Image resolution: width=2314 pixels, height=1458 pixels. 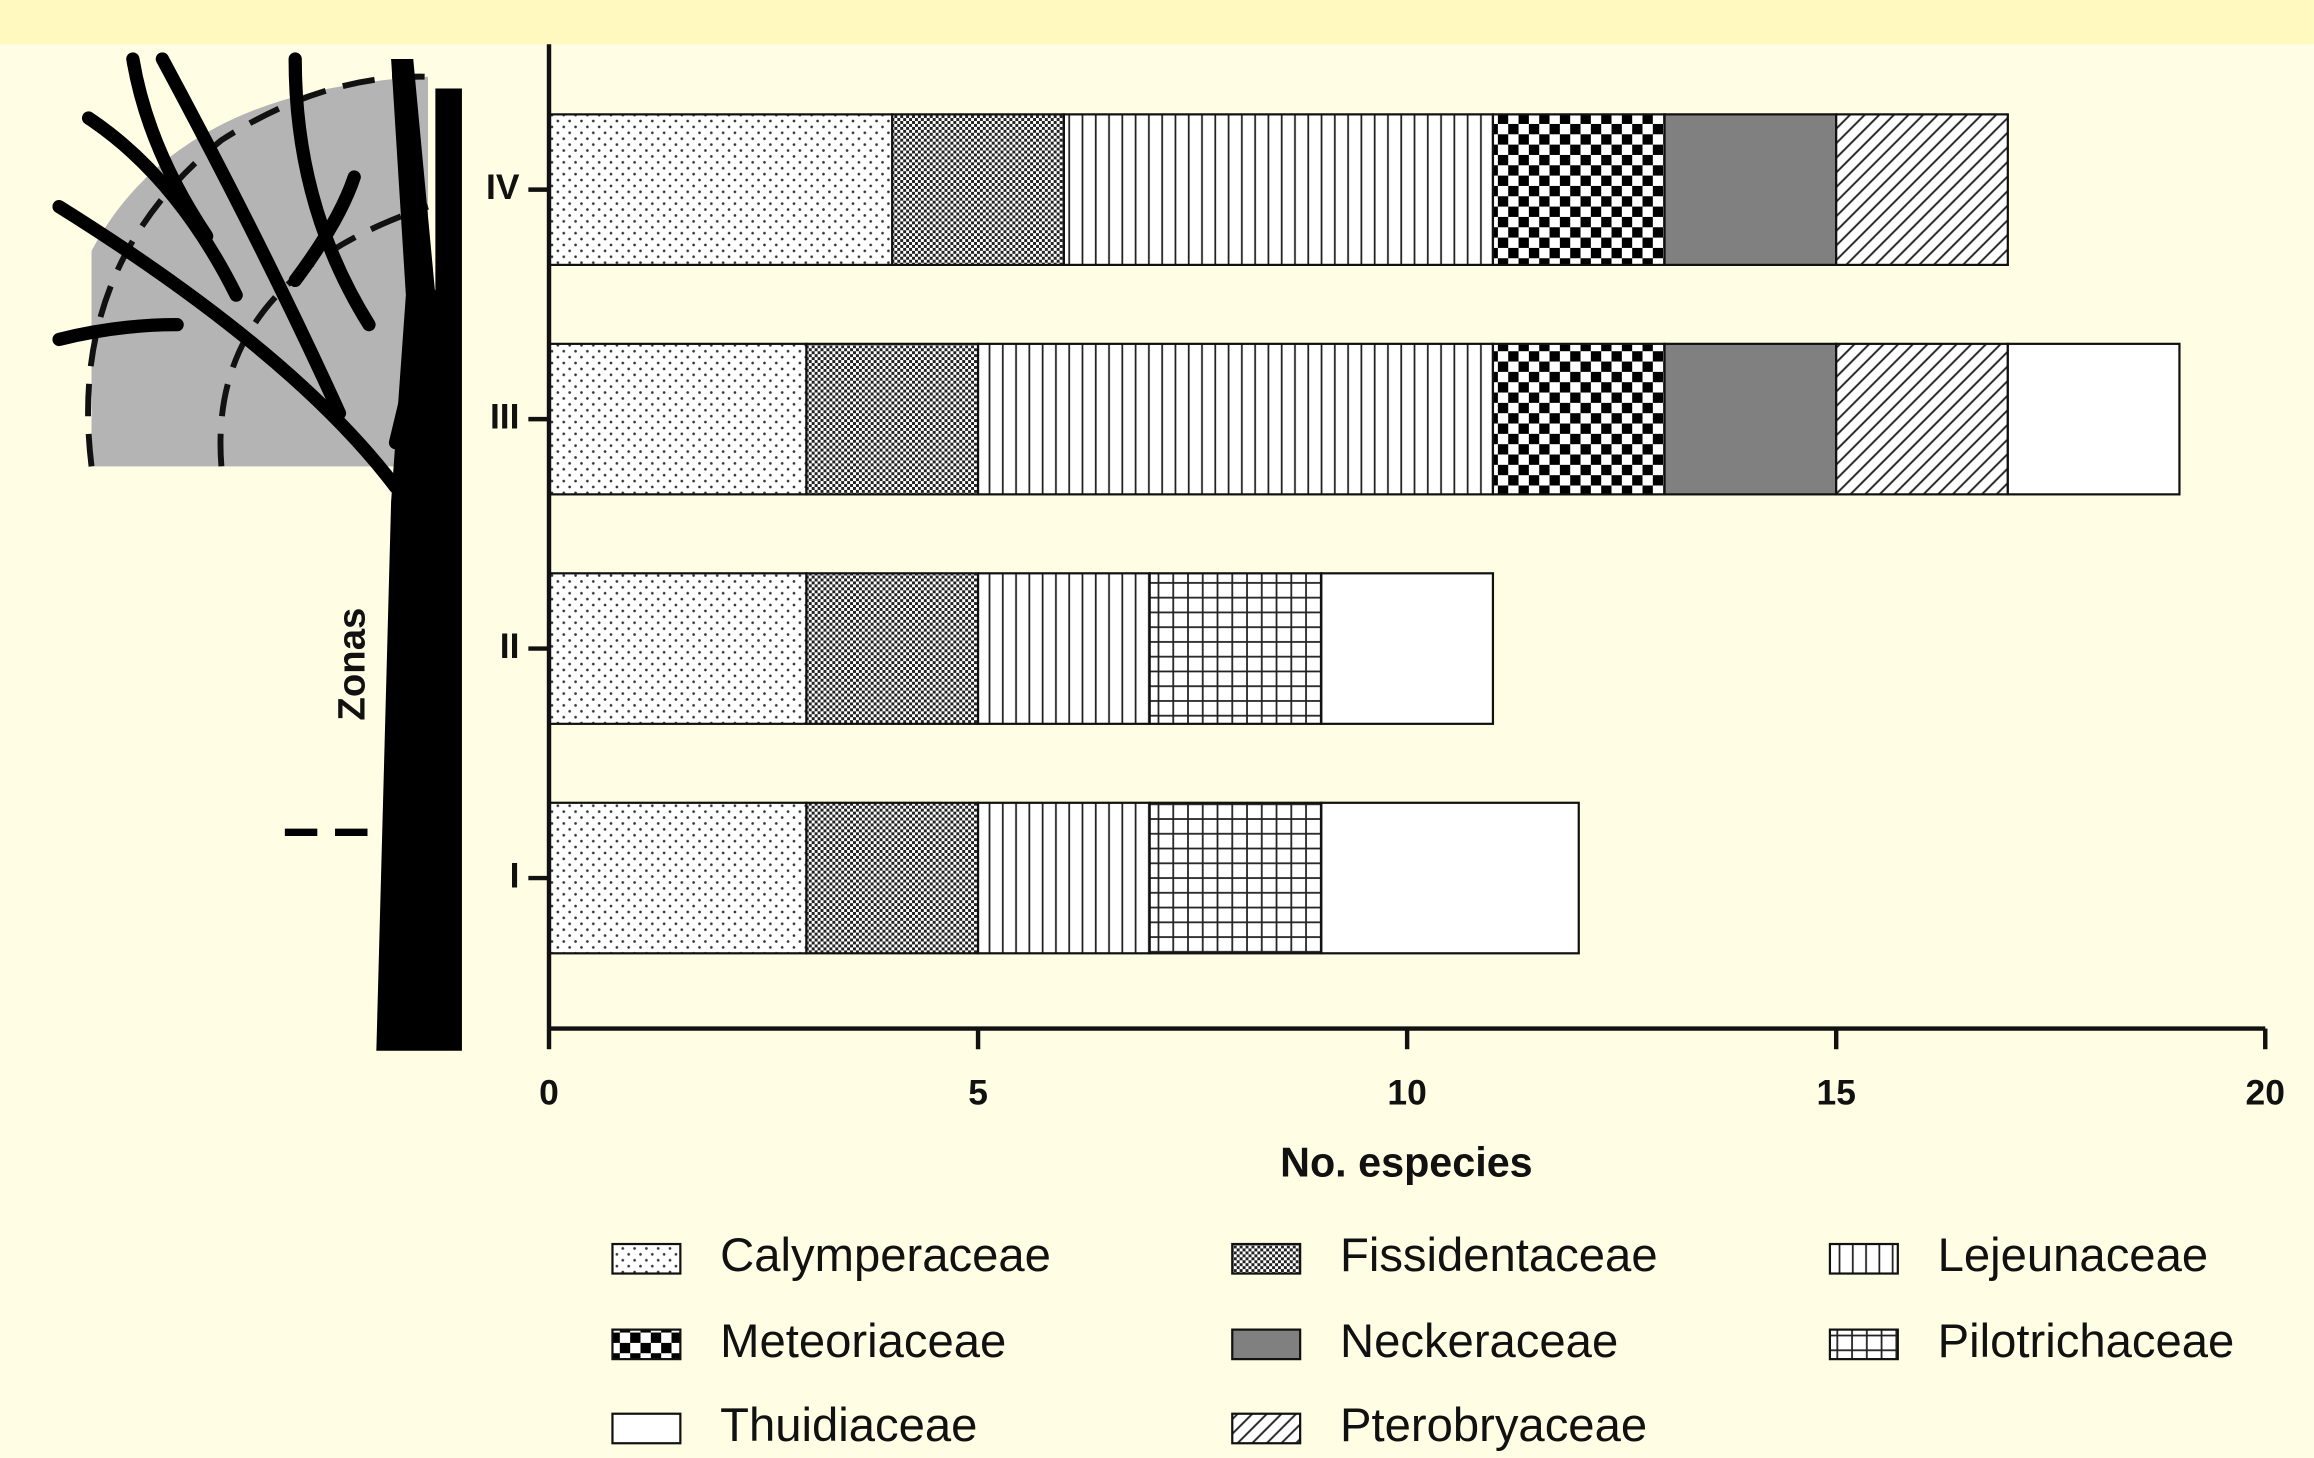 I want to click on legend-label: Pilotrichaceae, so click(x=2086, y=1341).